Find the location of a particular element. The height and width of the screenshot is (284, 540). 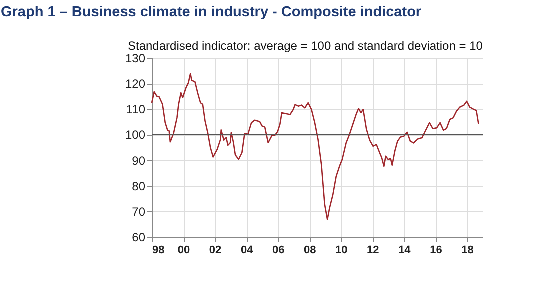

x-tick-label: 04 is located at coordinates (247, 250).